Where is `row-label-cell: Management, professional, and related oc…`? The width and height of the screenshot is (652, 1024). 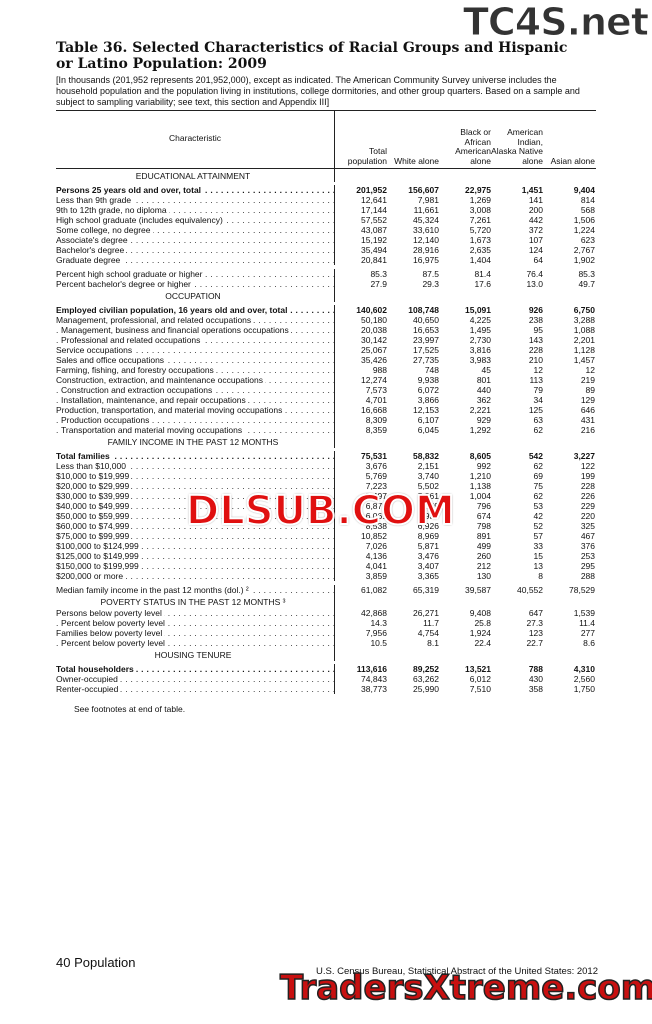
row-label-cell: Management, professional, and related oc… is located at coordinates (195, 320).